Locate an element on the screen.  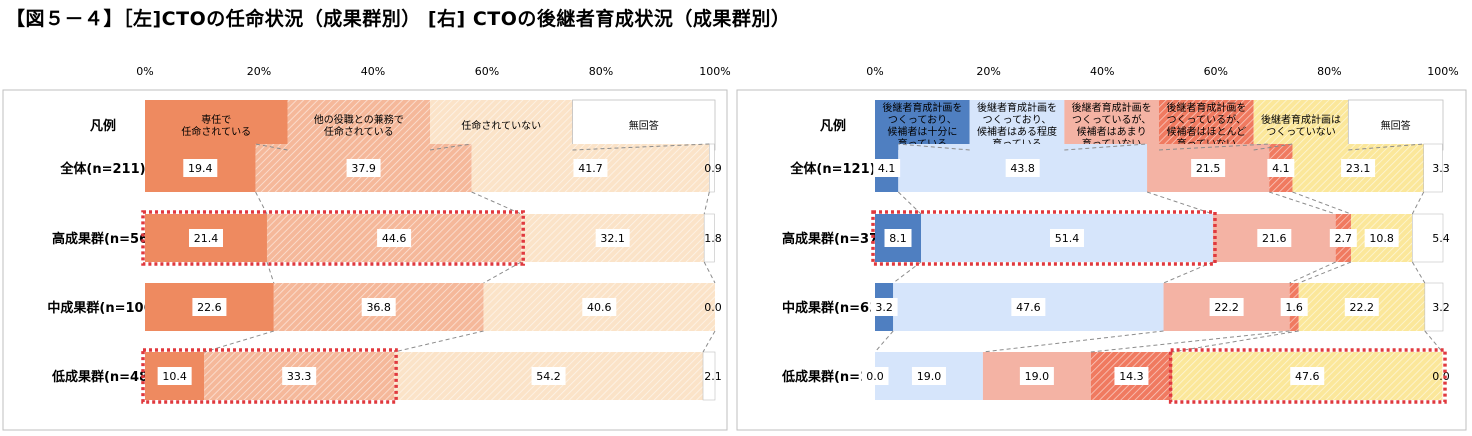
right-x-tick-label: 60% is located at coordinates (1216, 71).